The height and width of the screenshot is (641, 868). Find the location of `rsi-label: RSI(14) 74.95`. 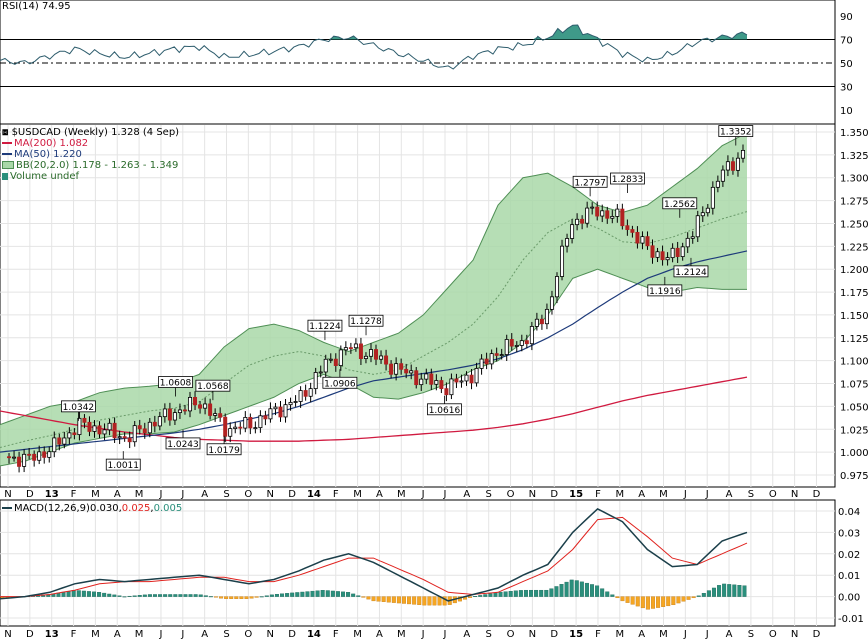

rsi-label: RSI(14) 74.95 is located at coordinates (36, 6).